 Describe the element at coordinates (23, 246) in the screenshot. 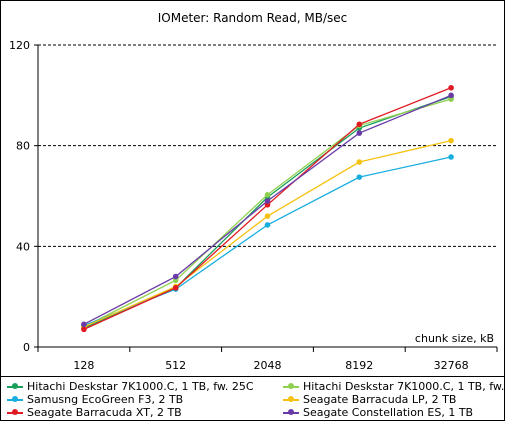

I see `y-tick-label: 40` at that location.